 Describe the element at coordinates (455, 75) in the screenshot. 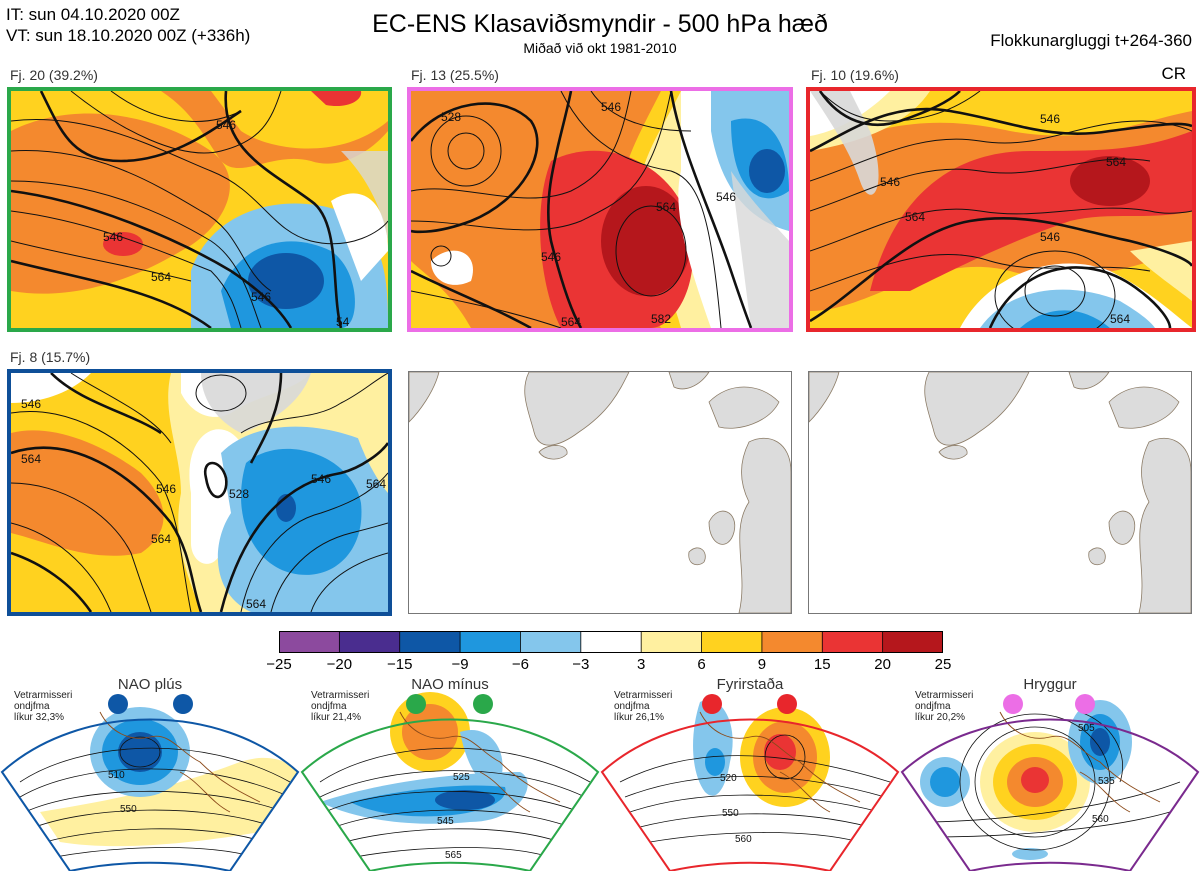

I see `panel-2-label: Fj. 13 (25.5%)` at that location.